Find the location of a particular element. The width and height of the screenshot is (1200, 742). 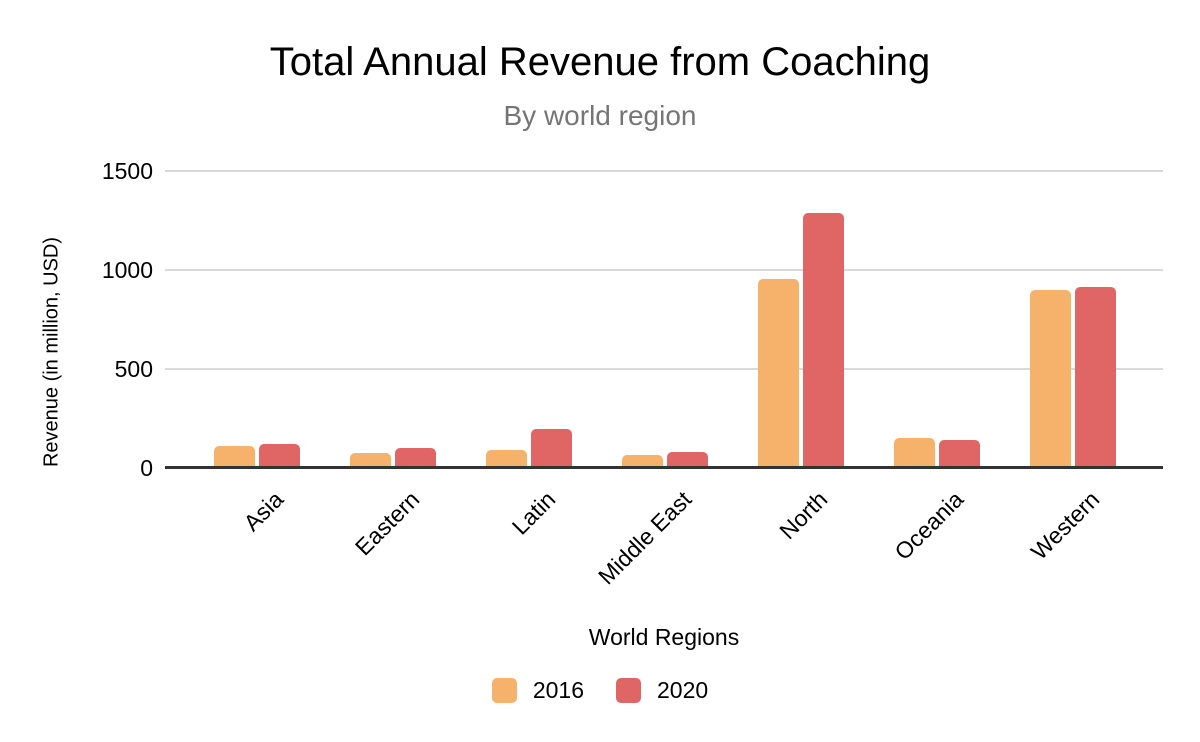

bar-2016-asia is located at coordinates (234, 456).